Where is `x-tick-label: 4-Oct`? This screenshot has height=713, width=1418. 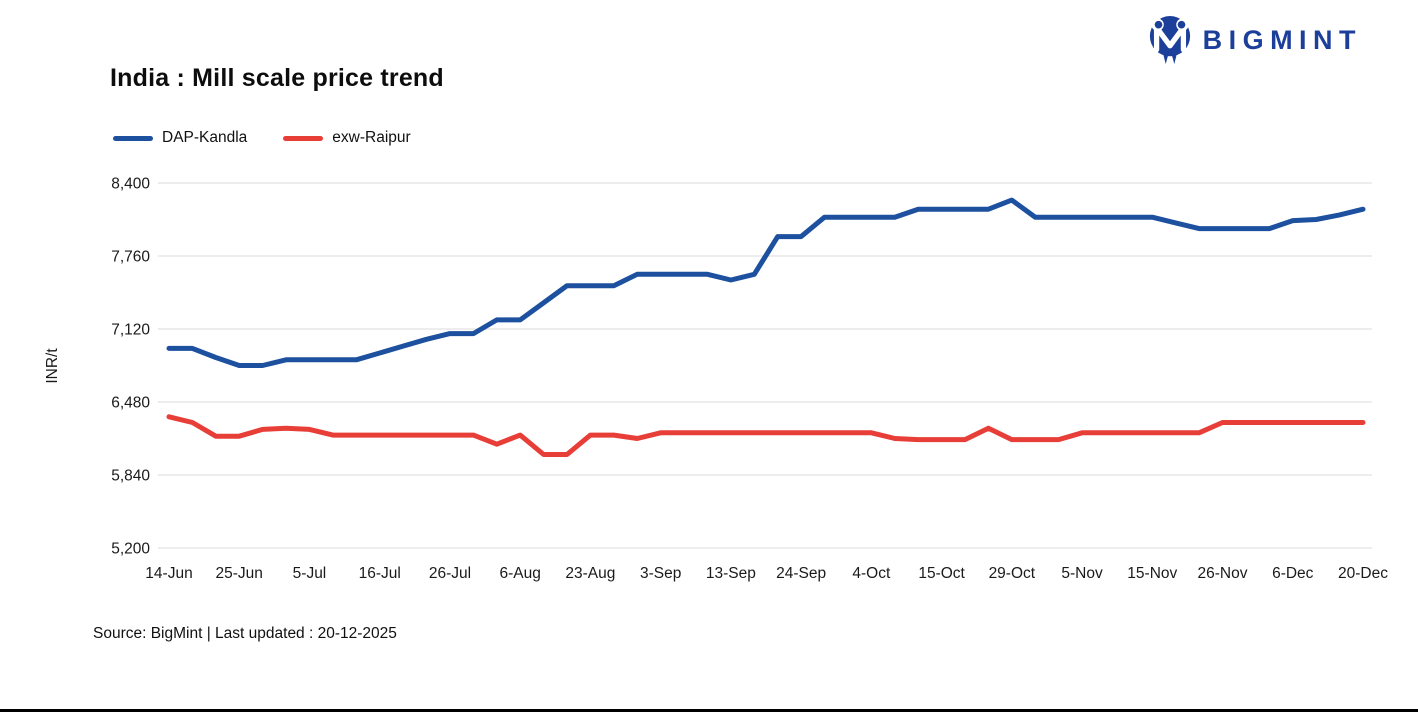 x-tick-label: 4-Oct is located at coordinates (871, 573).